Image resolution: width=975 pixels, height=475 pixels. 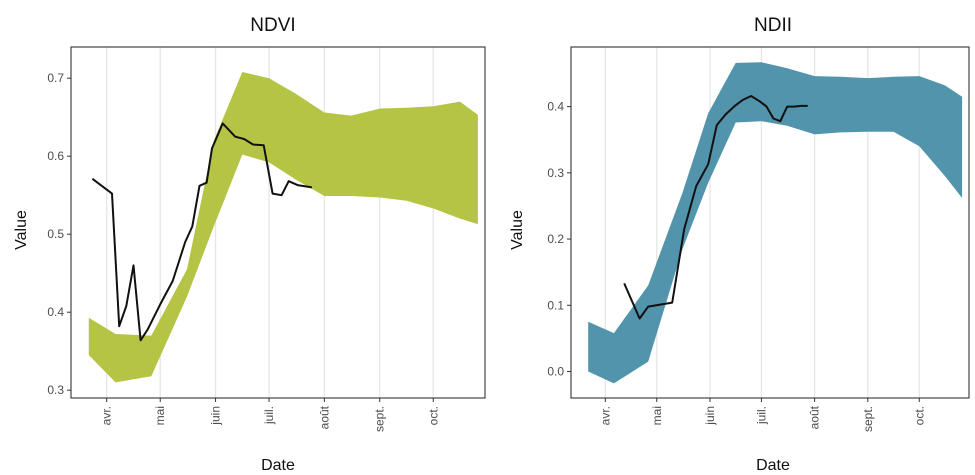 I want to click on ndii-xtick-label-1: mai, so click(x=657, y=415).